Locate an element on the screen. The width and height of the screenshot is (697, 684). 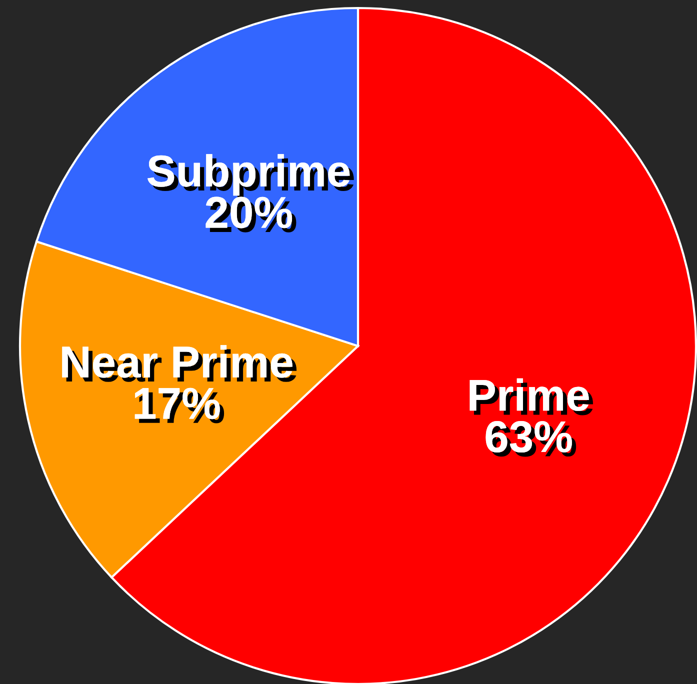
slice-label: Prime is located at coordinates (532, 397).